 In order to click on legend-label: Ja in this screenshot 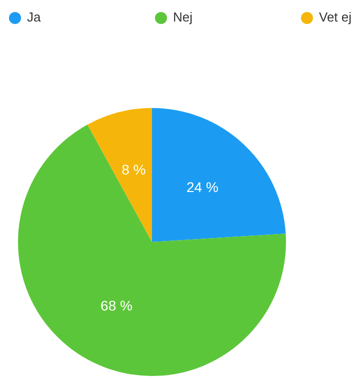, I will do `click(34, 16)`.